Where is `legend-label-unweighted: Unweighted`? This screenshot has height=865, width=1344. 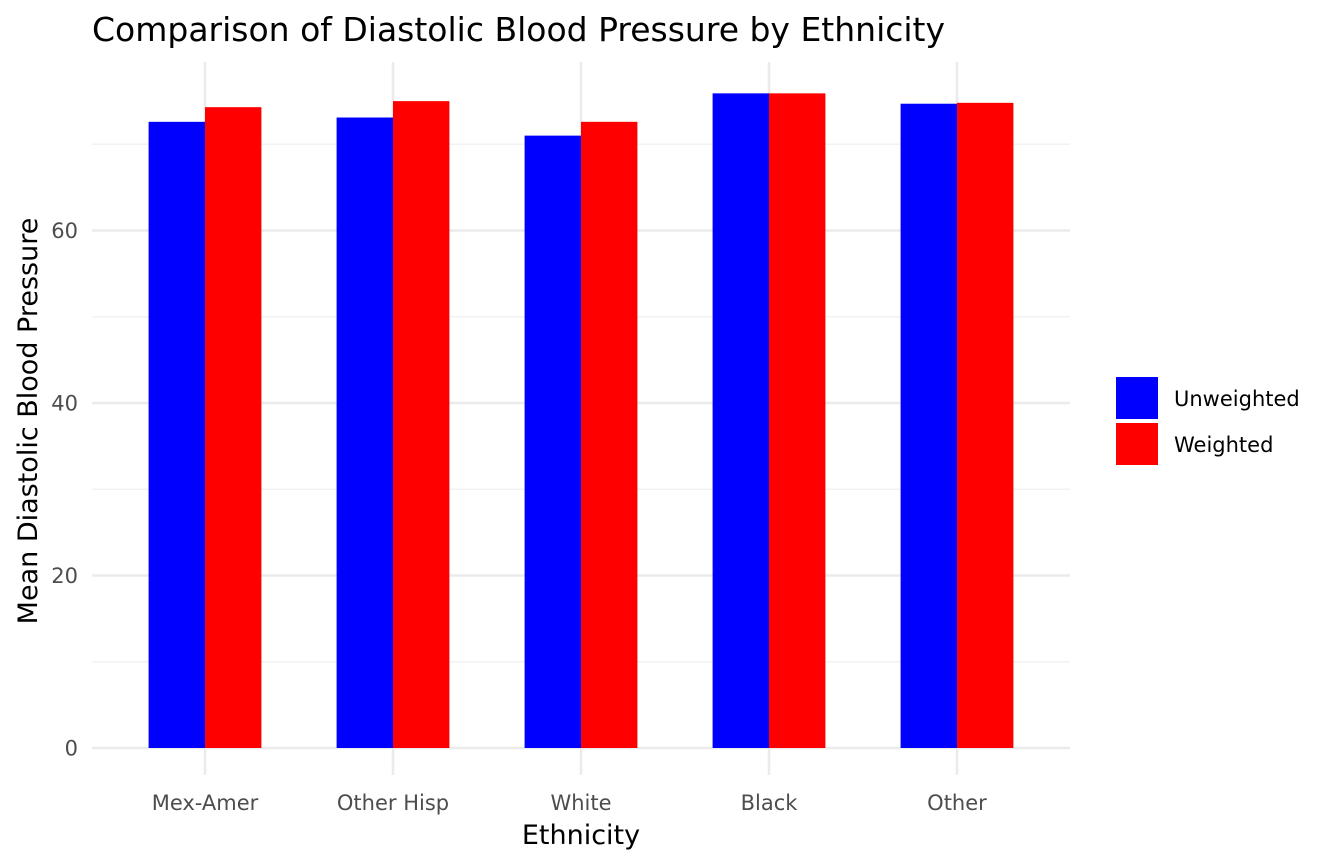
legend-label-unweighted: Unweighted is located at coordinates (1237, 399).